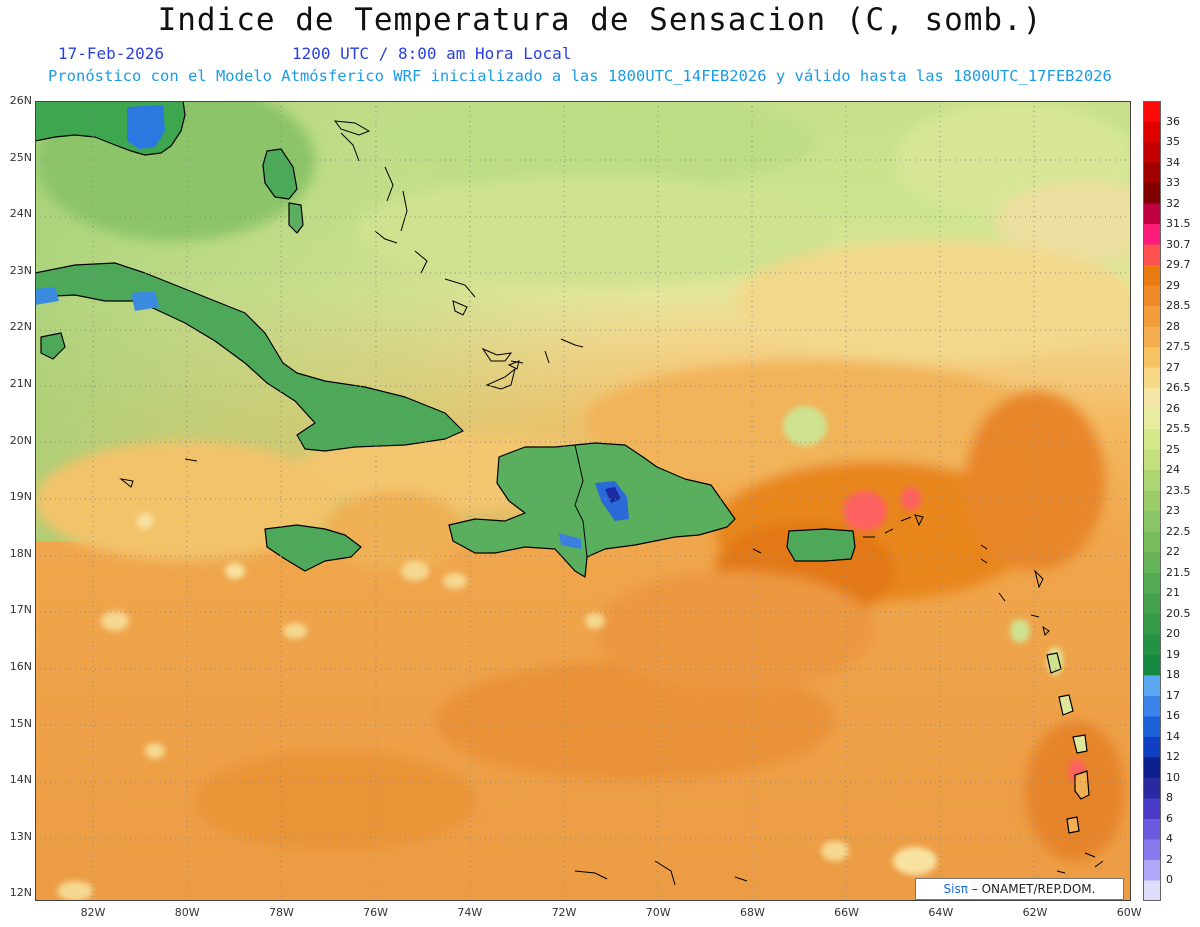 The image size is (1200, 927). I want to click on colorbar-label: 23, so click(1173, 511).